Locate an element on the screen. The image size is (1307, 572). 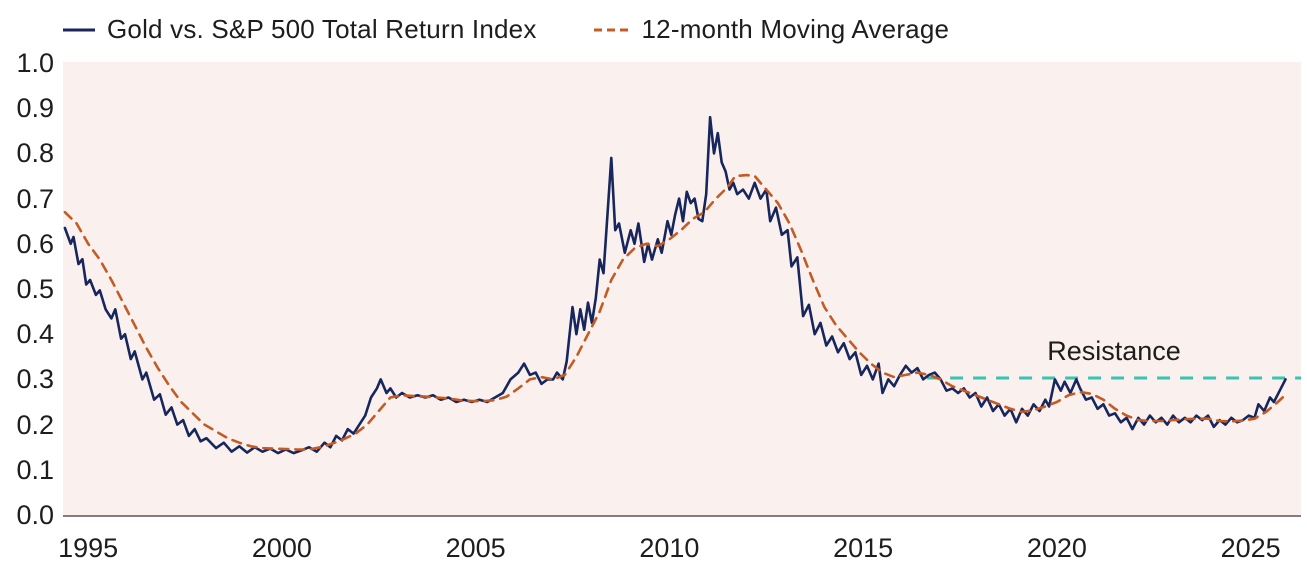
x-tick-label: 2005 is located at coordinates (475, 548).